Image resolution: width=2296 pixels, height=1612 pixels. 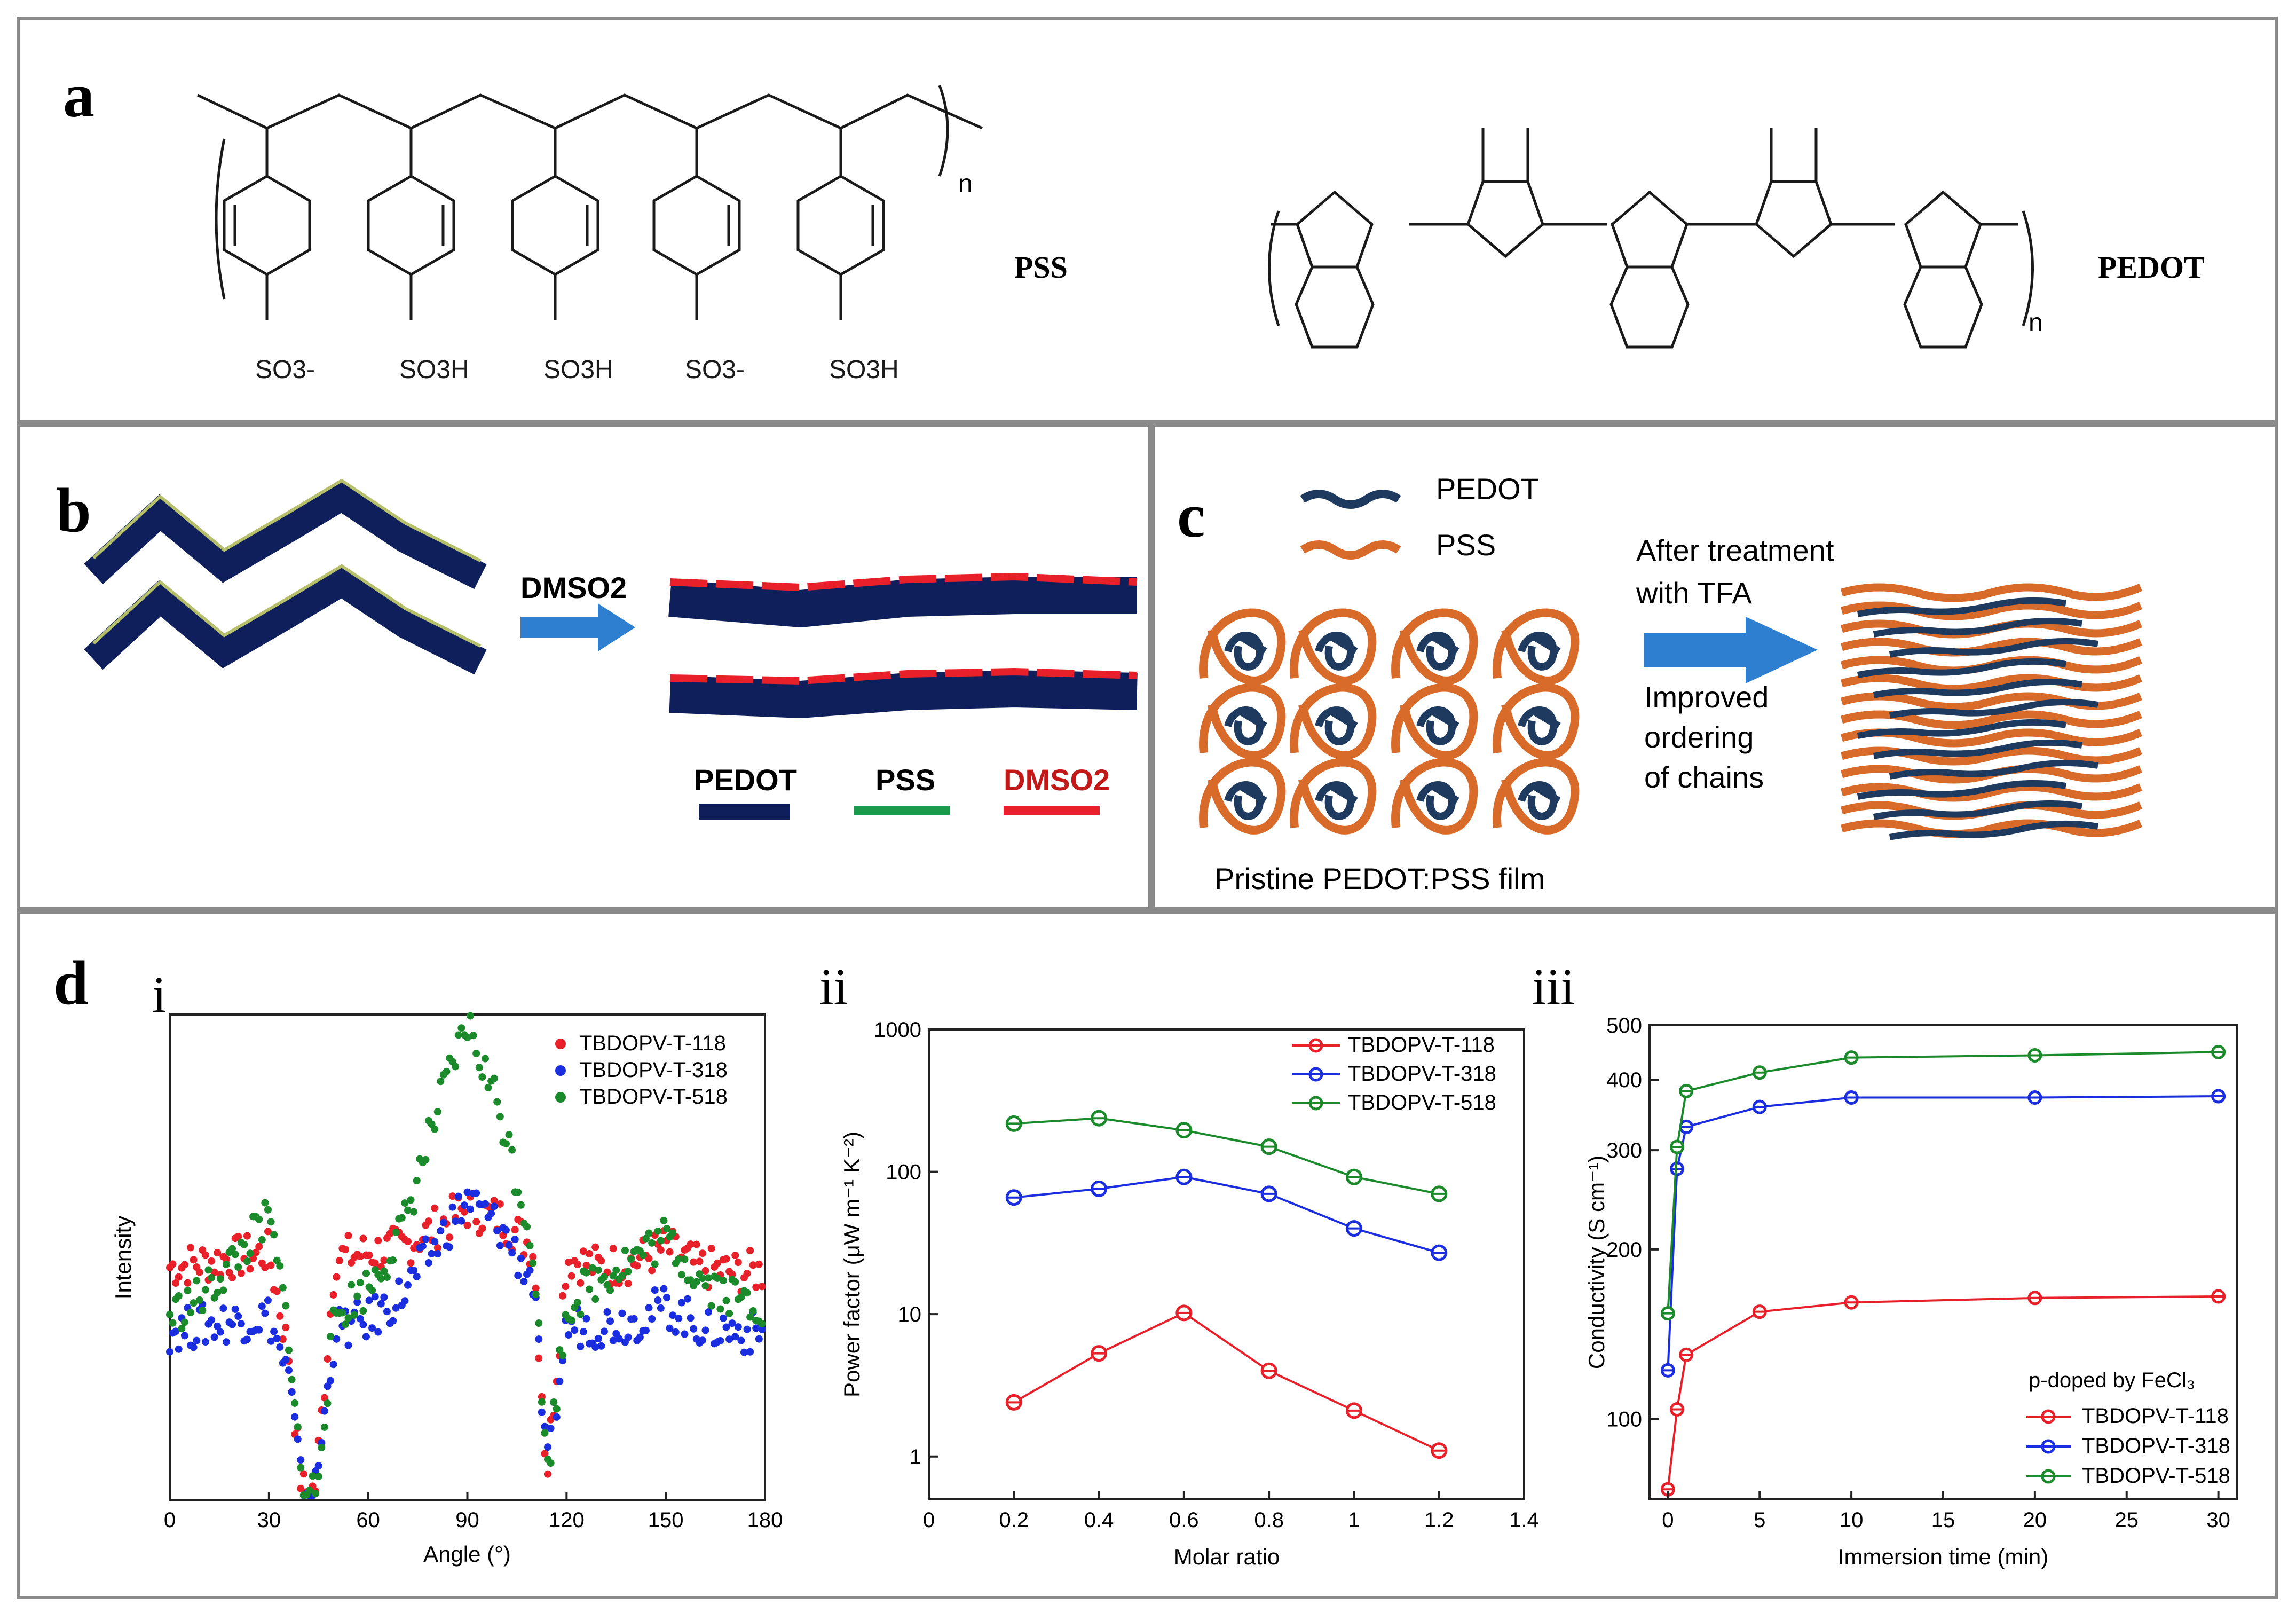 What do you see at coordinates (745, 780) in the screenshot?
I see `legend-label-pedot: PEDOT` at bounding box center [745, 780].